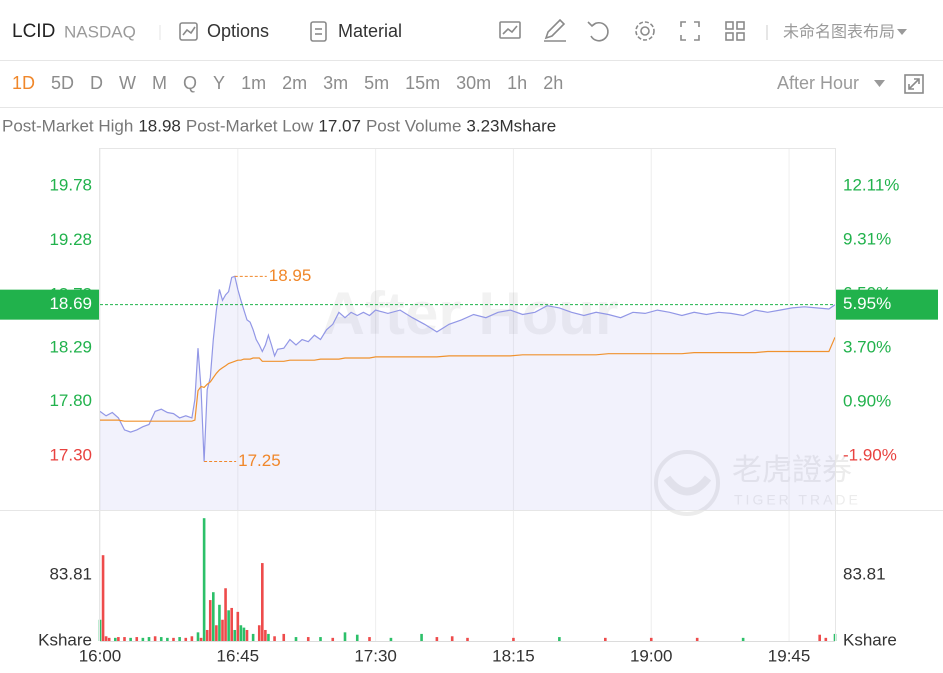 The height and width of the screenshot is (673, 943). I want to click on interval-tab: Q, so click(190, 83).